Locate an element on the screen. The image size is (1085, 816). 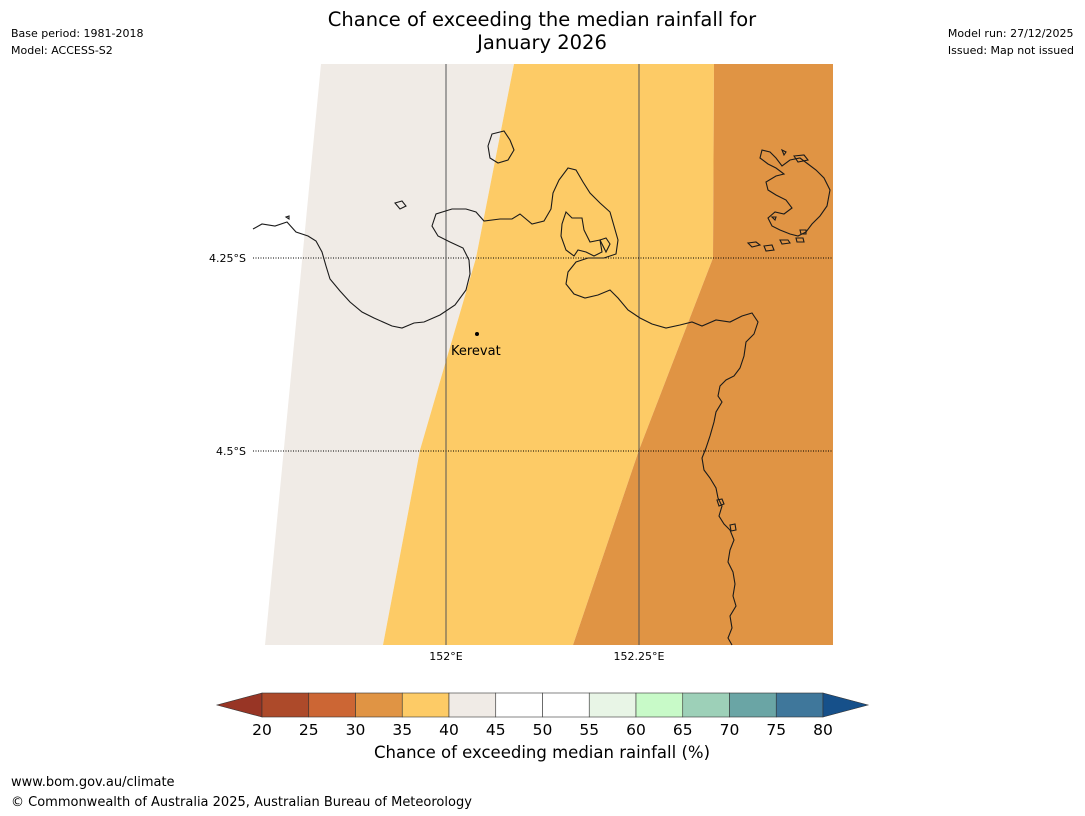
place-marker-dot is located at coordinates (477, 334).